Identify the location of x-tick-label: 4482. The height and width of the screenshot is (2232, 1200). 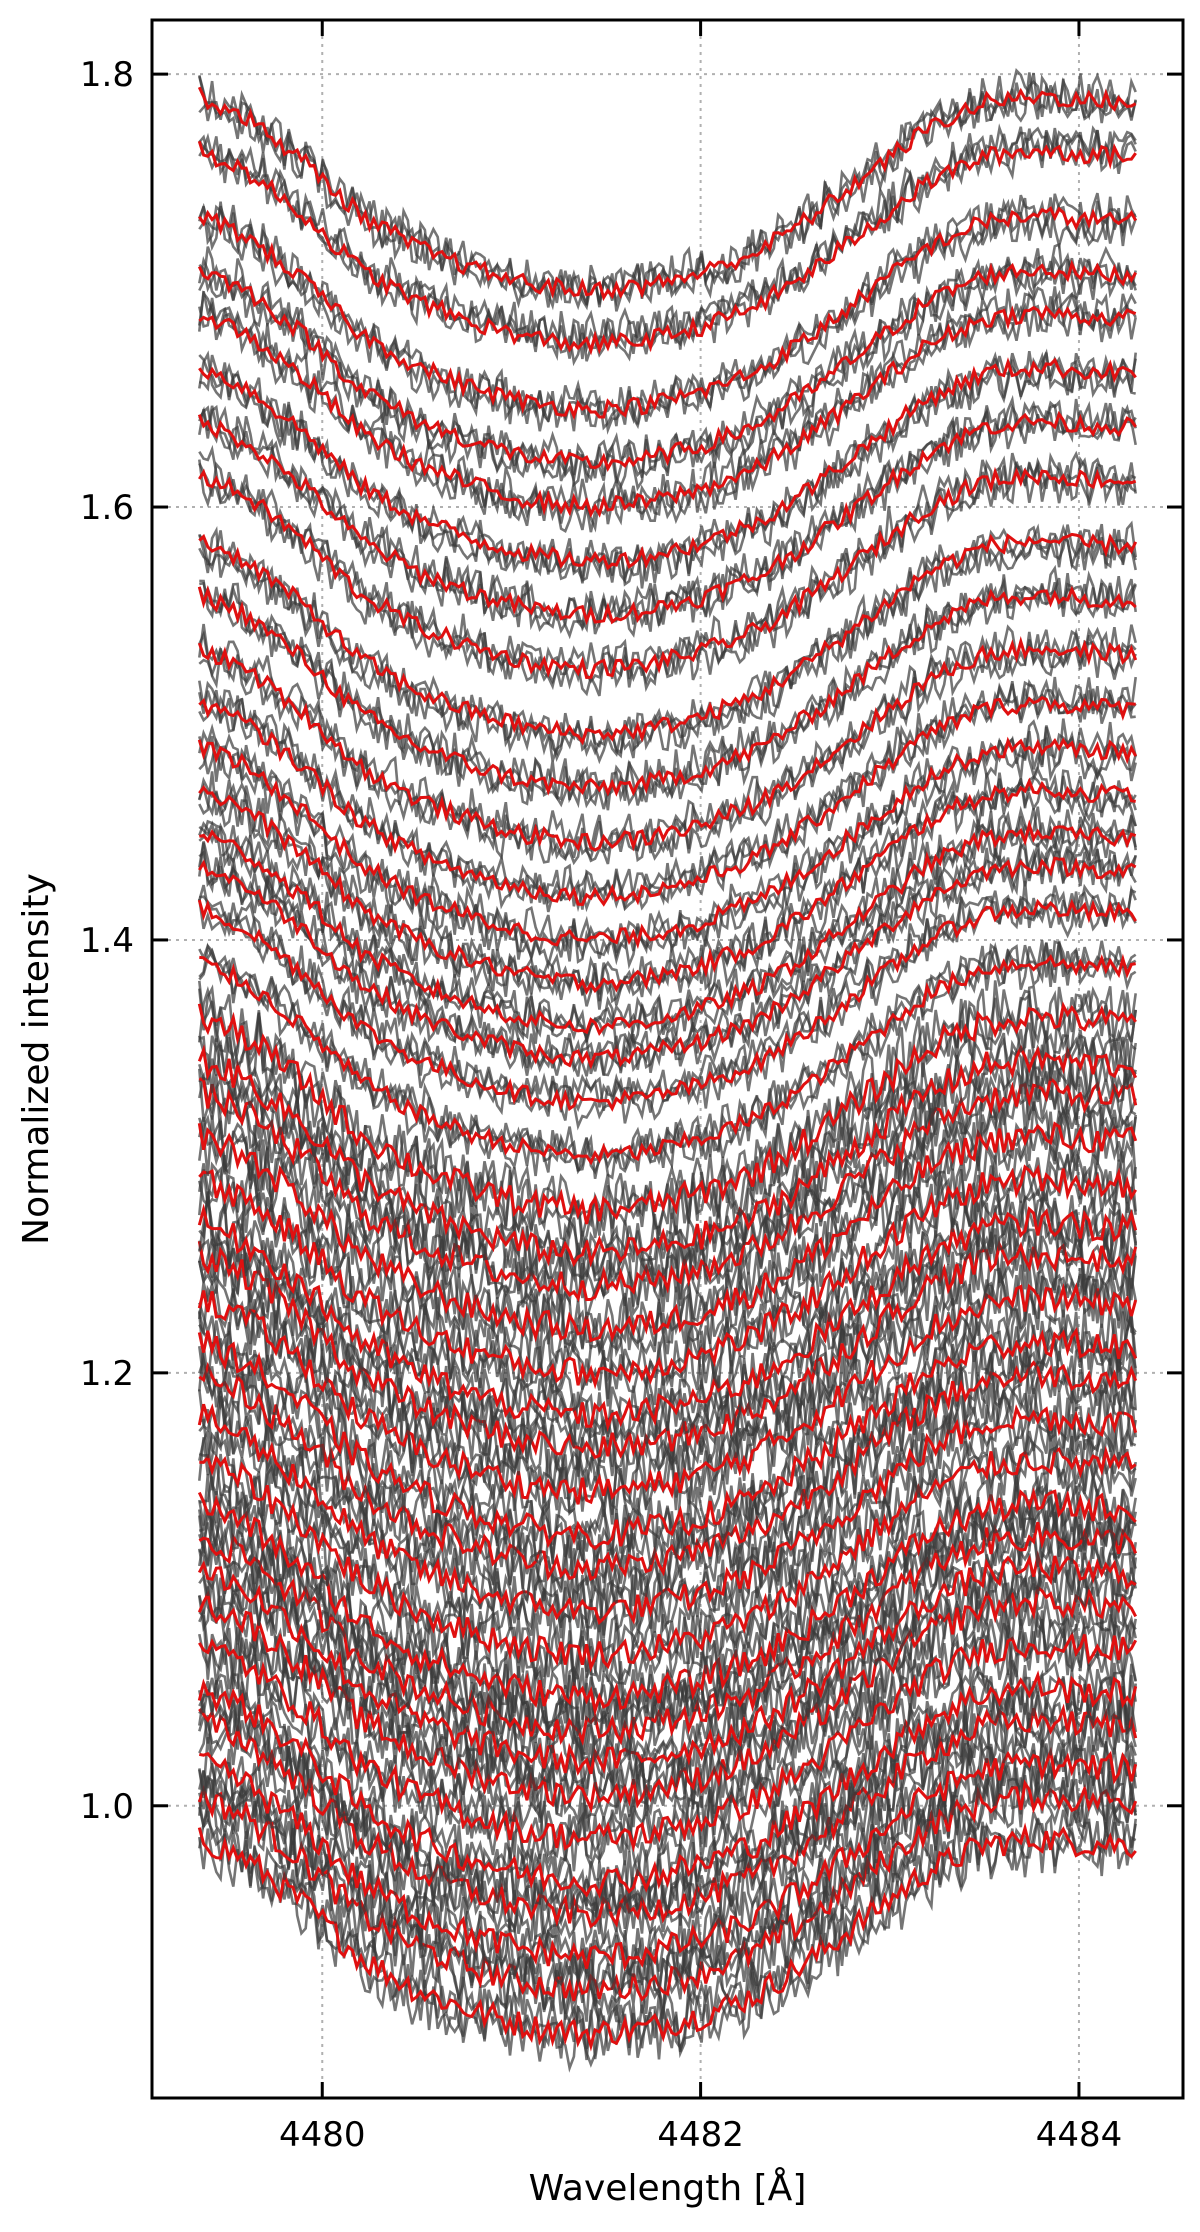
(700, 2135).